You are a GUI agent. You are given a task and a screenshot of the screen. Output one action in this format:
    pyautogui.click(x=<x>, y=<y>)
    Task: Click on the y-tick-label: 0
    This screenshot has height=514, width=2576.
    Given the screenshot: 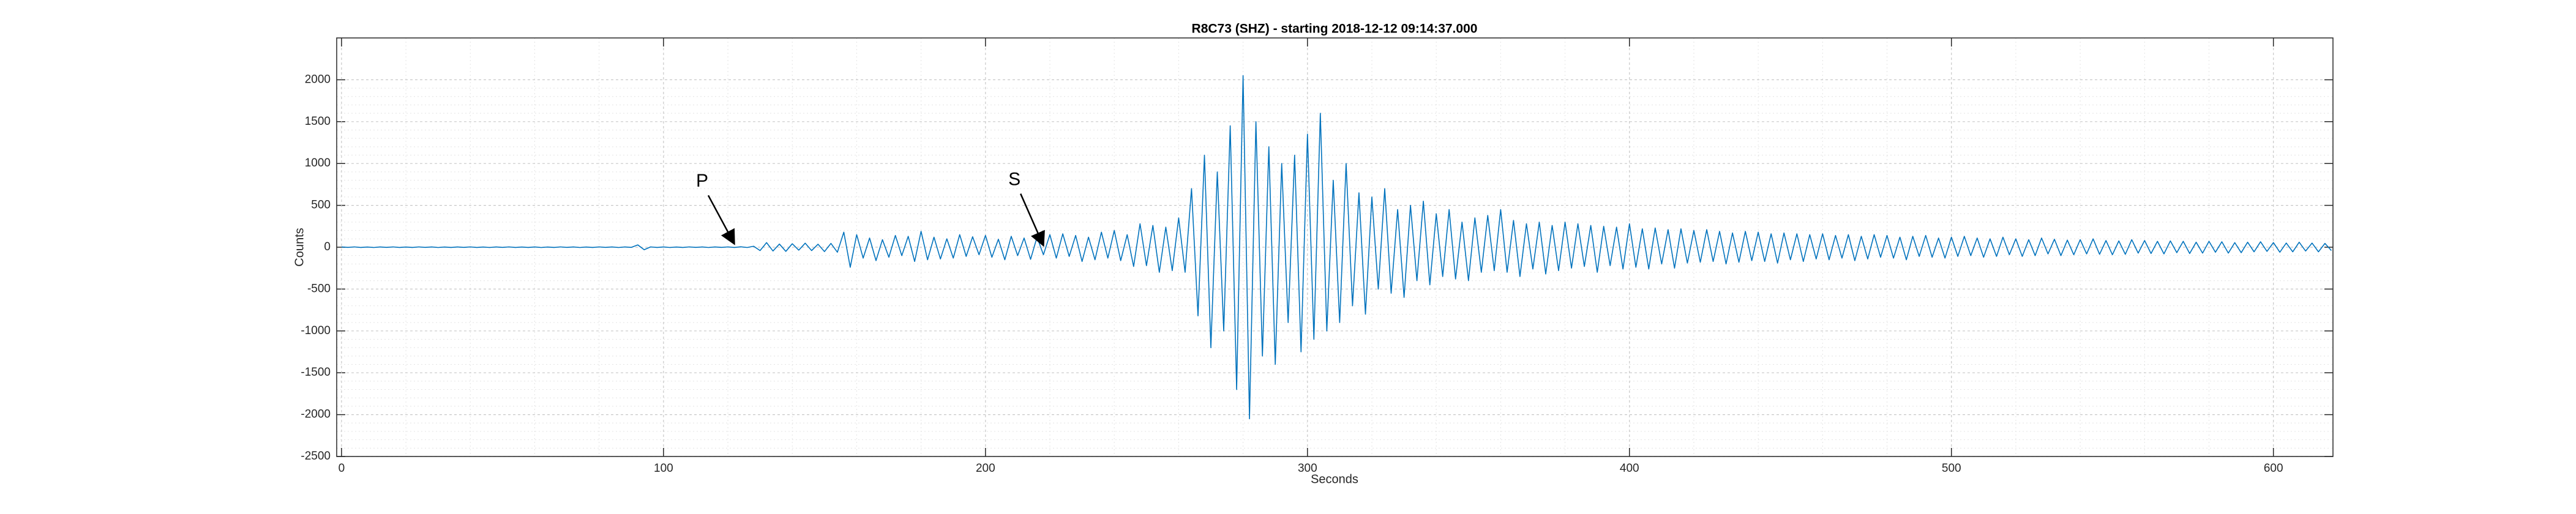 What is the action you would take?
    pyautogui.click(x=327, y=246)
    